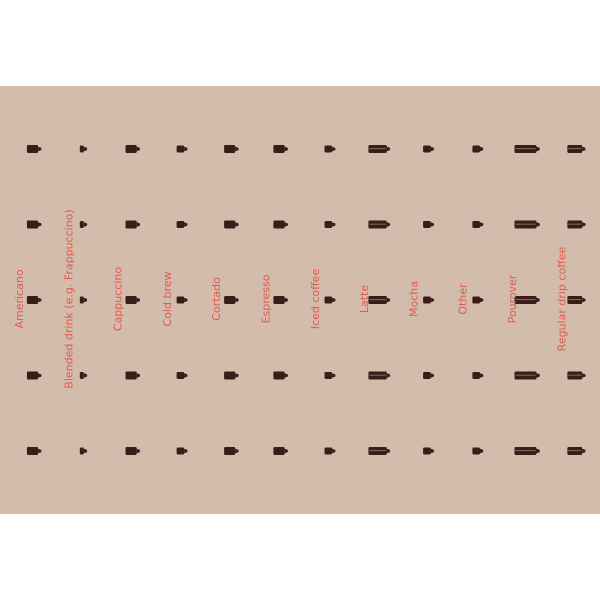 The width and height of the screenshot is (600, 600). What do you see at coordinates (463, 299) in the screenshot?
I see `category-label: Other` at bounding box center [463, 299].